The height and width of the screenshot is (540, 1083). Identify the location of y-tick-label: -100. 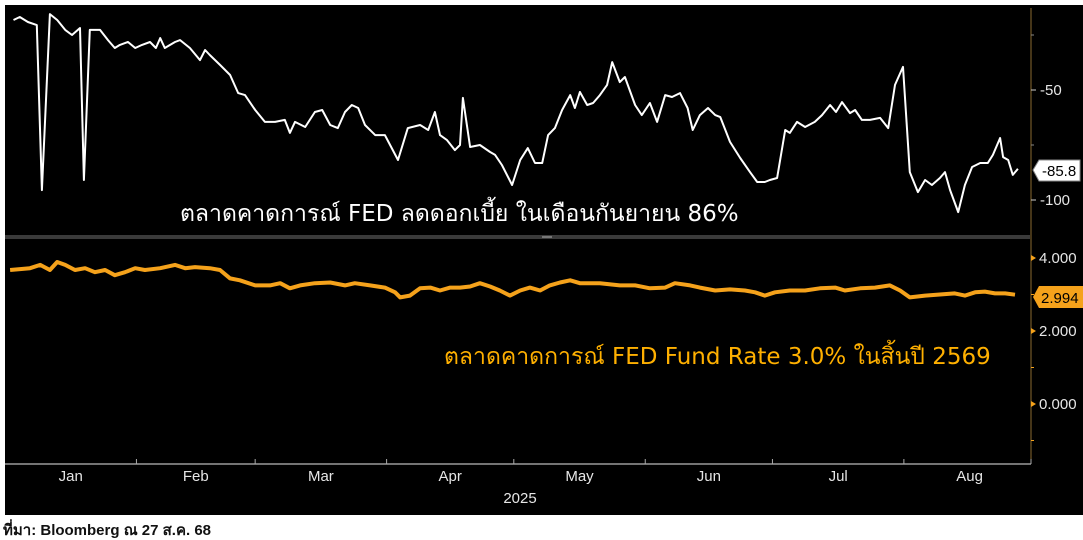
(1055, 200).